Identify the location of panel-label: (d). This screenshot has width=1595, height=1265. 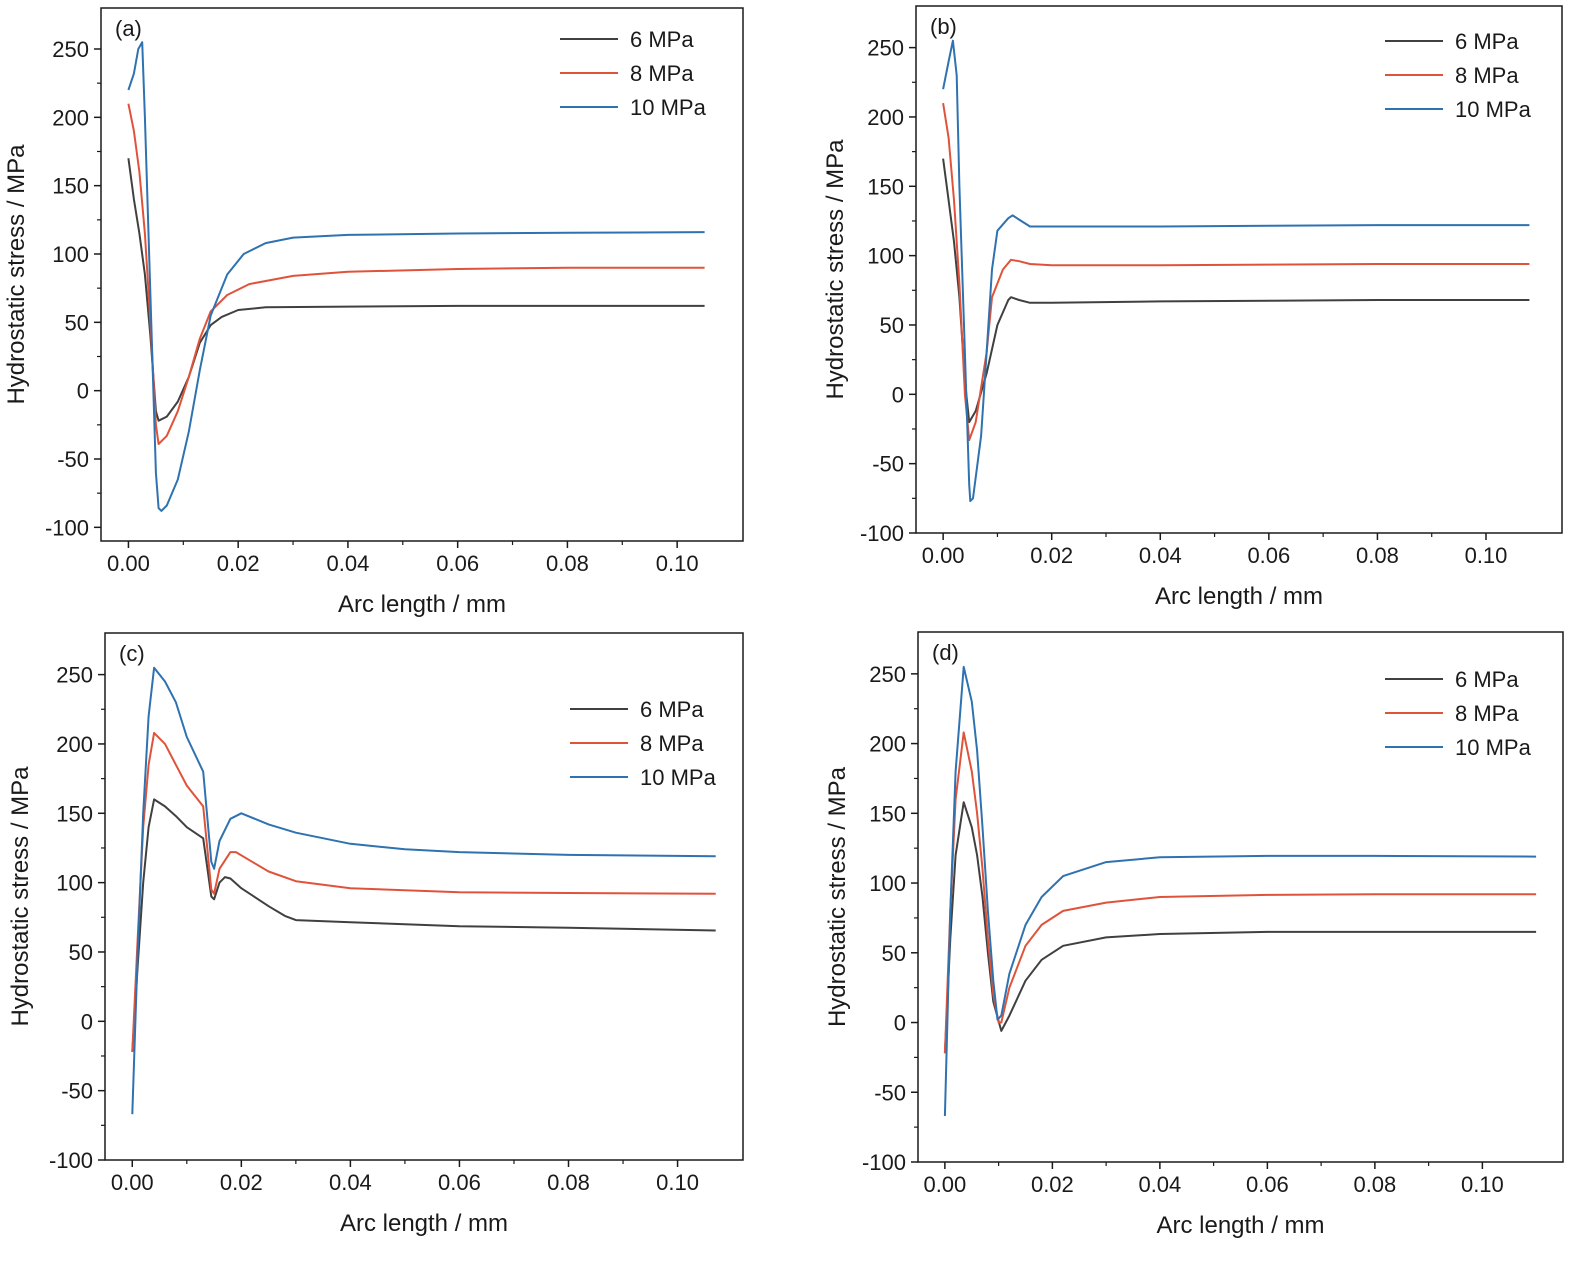
(945, 652).